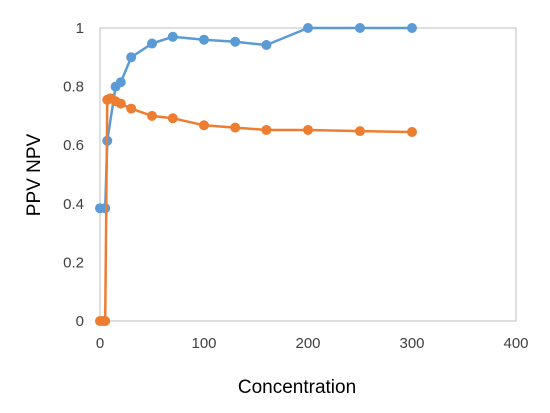  I want to click on x-tick-label: 200, so click(307, 343).